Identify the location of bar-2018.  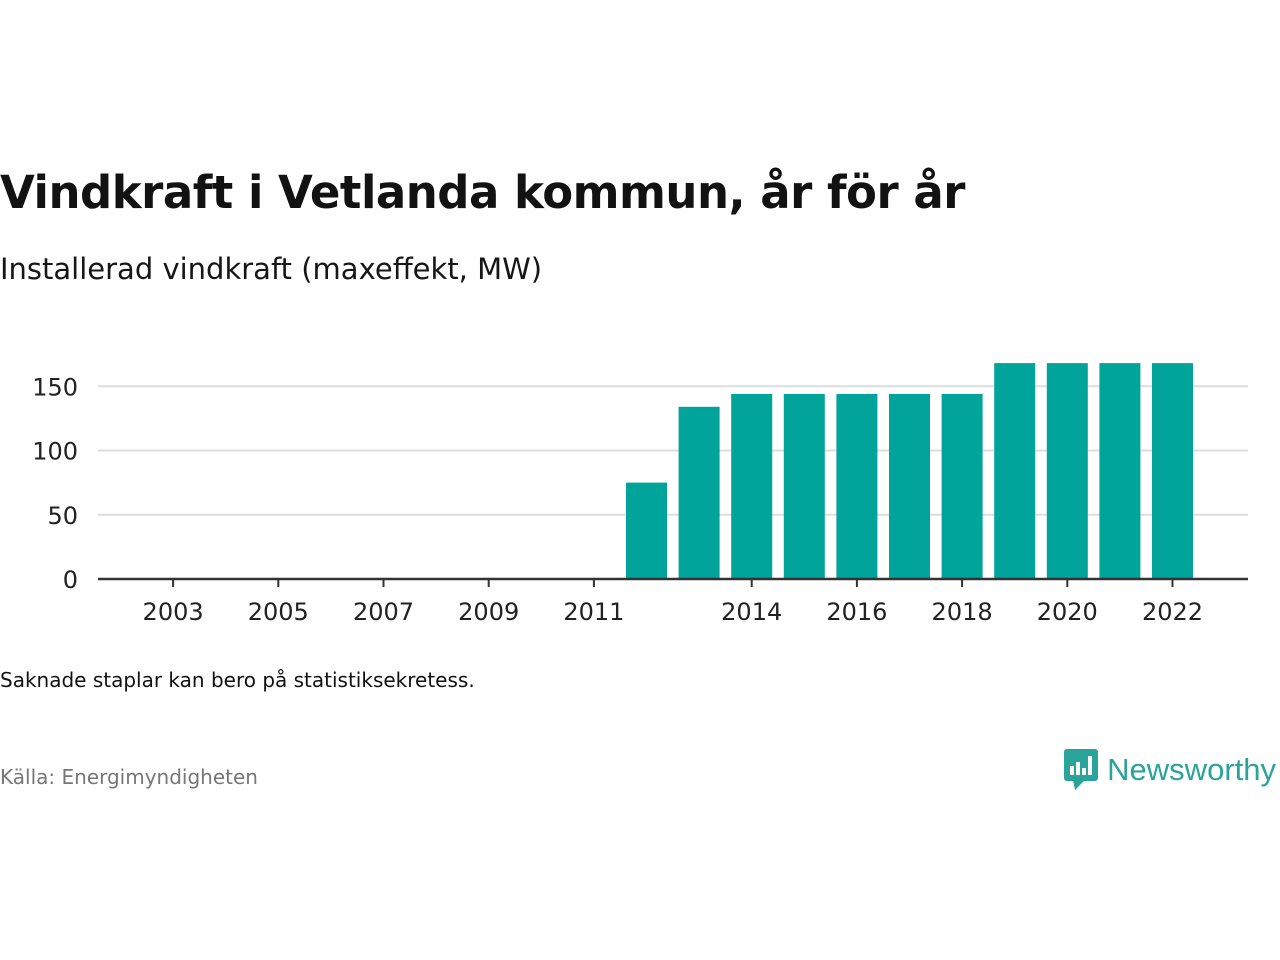
(962, 486).